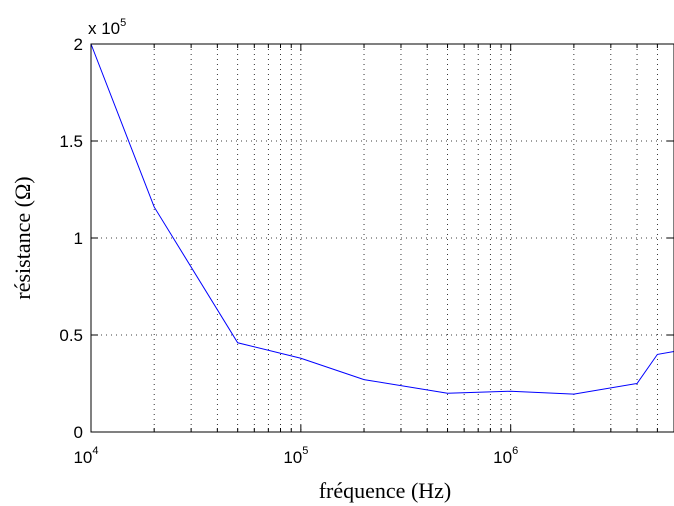  I want to click on y-axis-multiplier: x 105, so click(107, 27).